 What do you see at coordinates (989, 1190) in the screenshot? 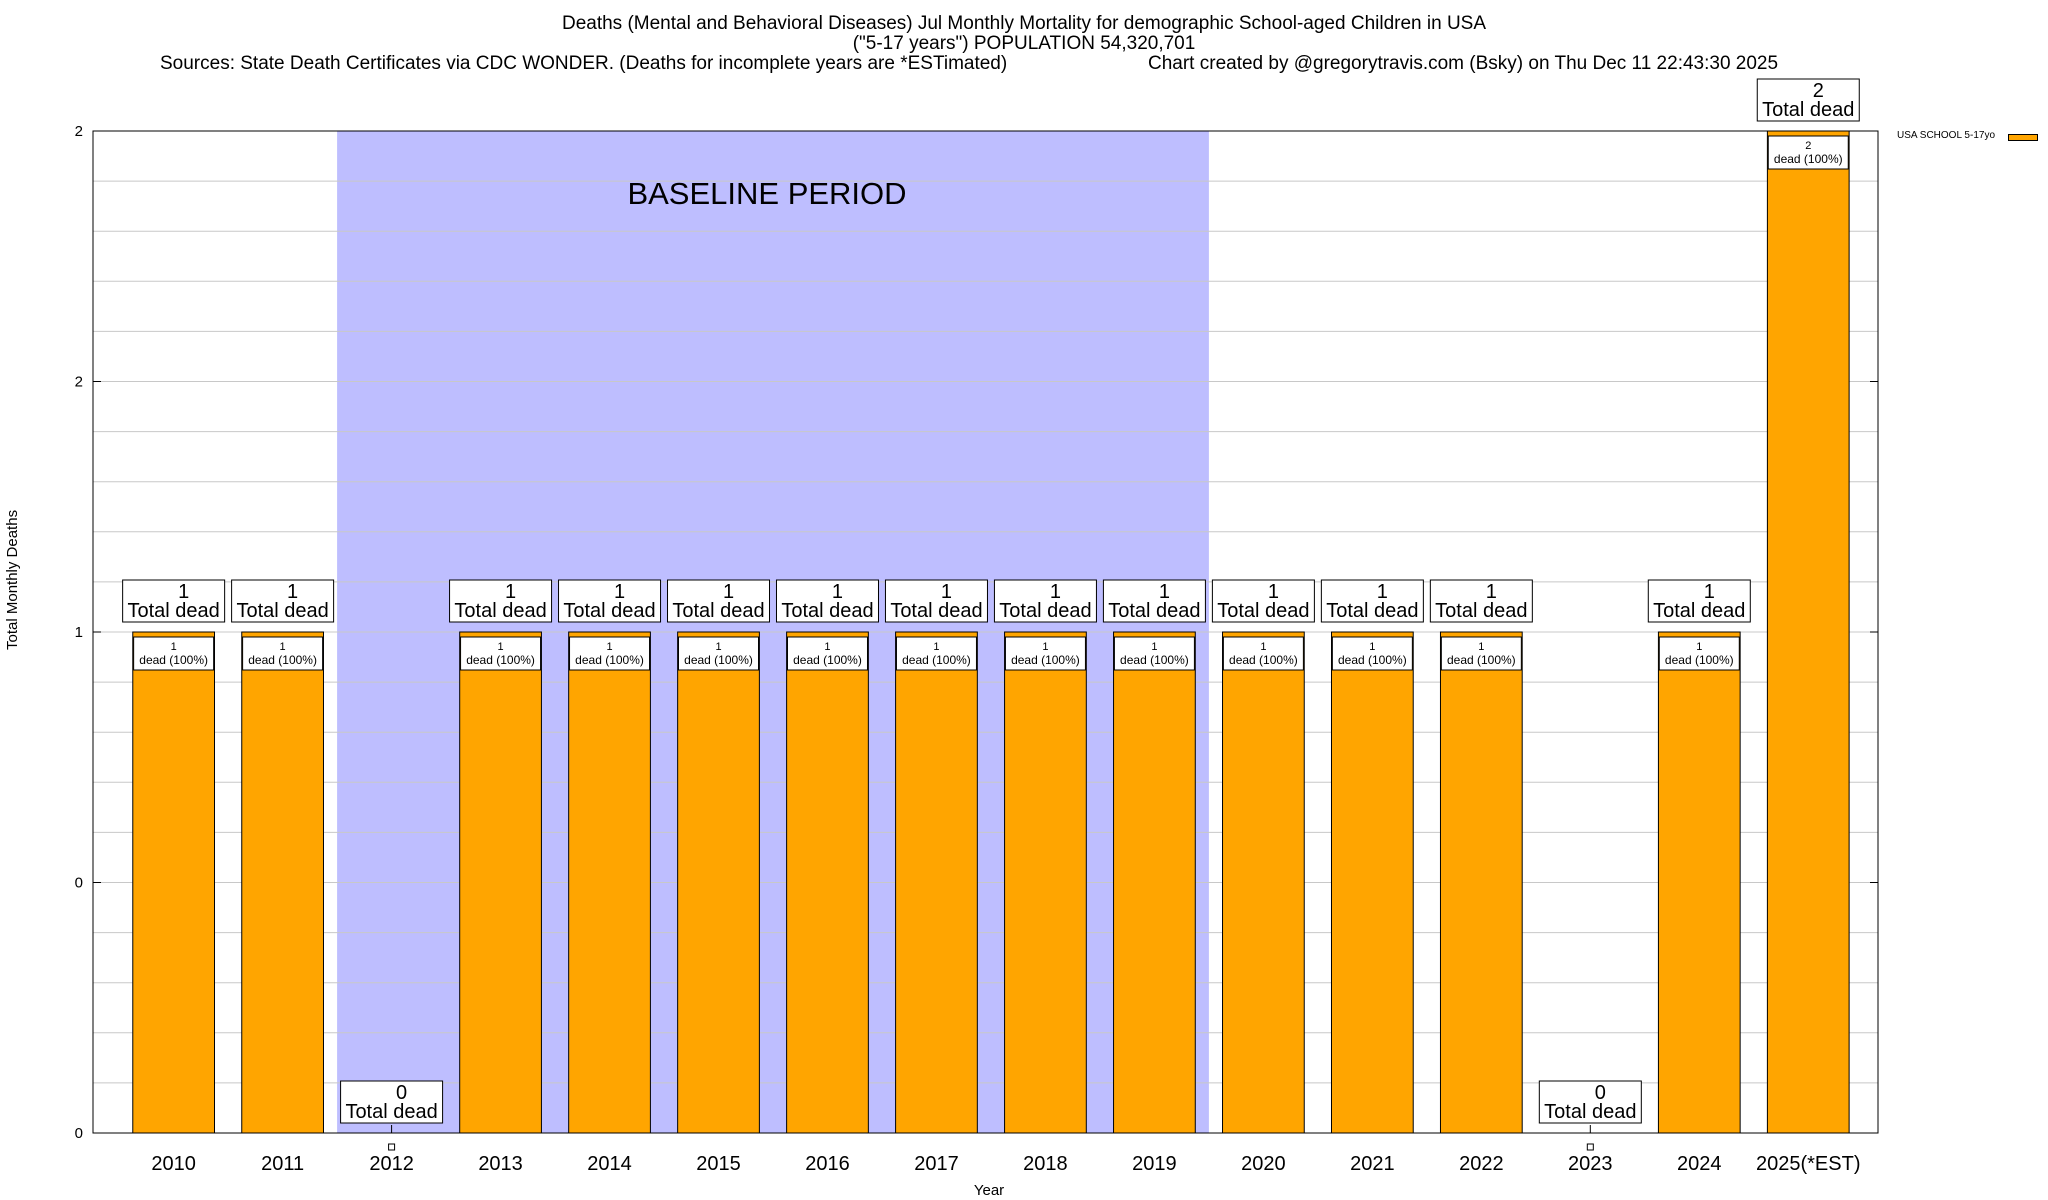
I see `x-axis-label: Year` at bounding box center [989, 1190].